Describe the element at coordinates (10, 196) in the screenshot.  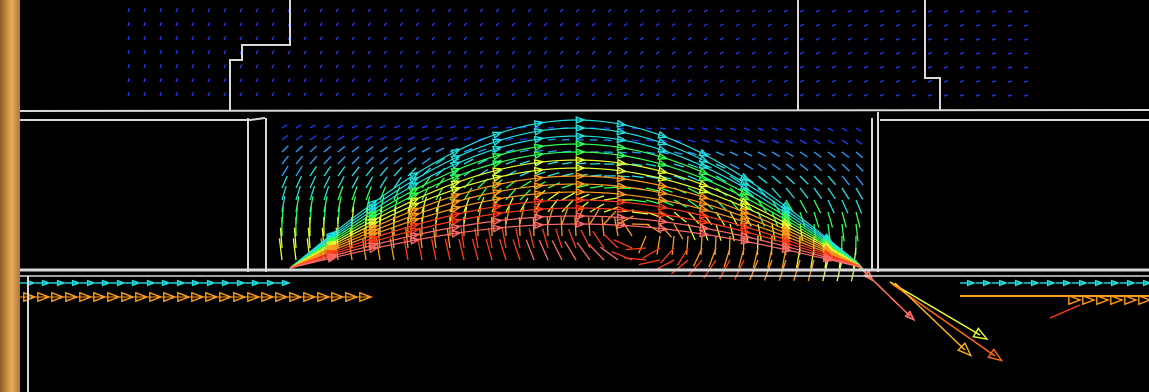
I see `wood-edge-strip` at that location.